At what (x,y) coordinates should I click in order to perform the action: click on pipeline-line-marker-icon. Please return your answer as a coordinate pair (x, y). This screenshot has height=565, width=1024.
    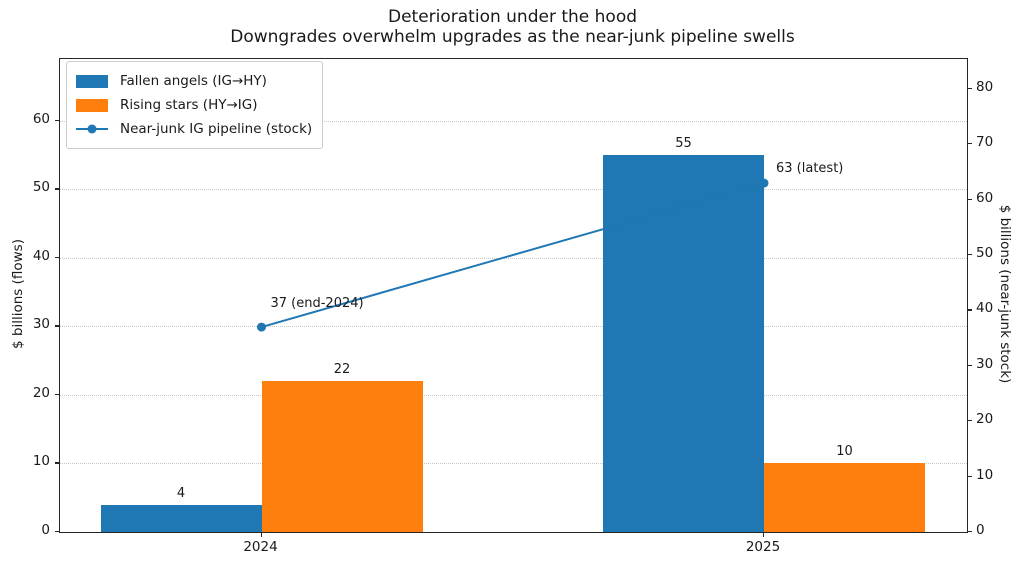
    Looking at the image, I should click on (92, 129).